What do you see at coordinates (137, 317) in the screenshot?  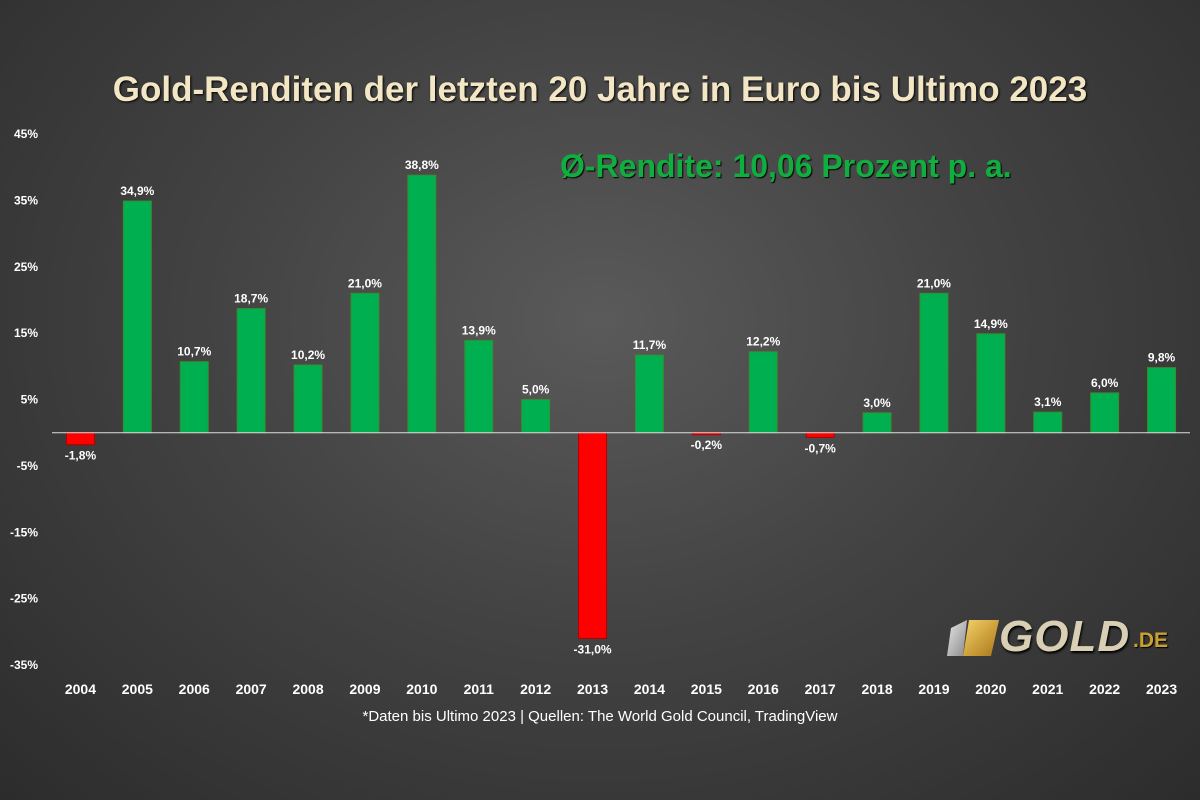 I see `bar-2005` at bounding box center [137, 317].